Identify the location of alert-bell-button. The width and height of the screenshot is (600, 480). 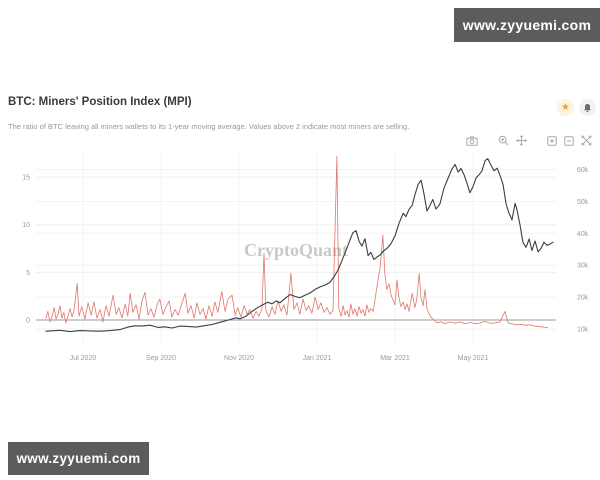
(587, 107).